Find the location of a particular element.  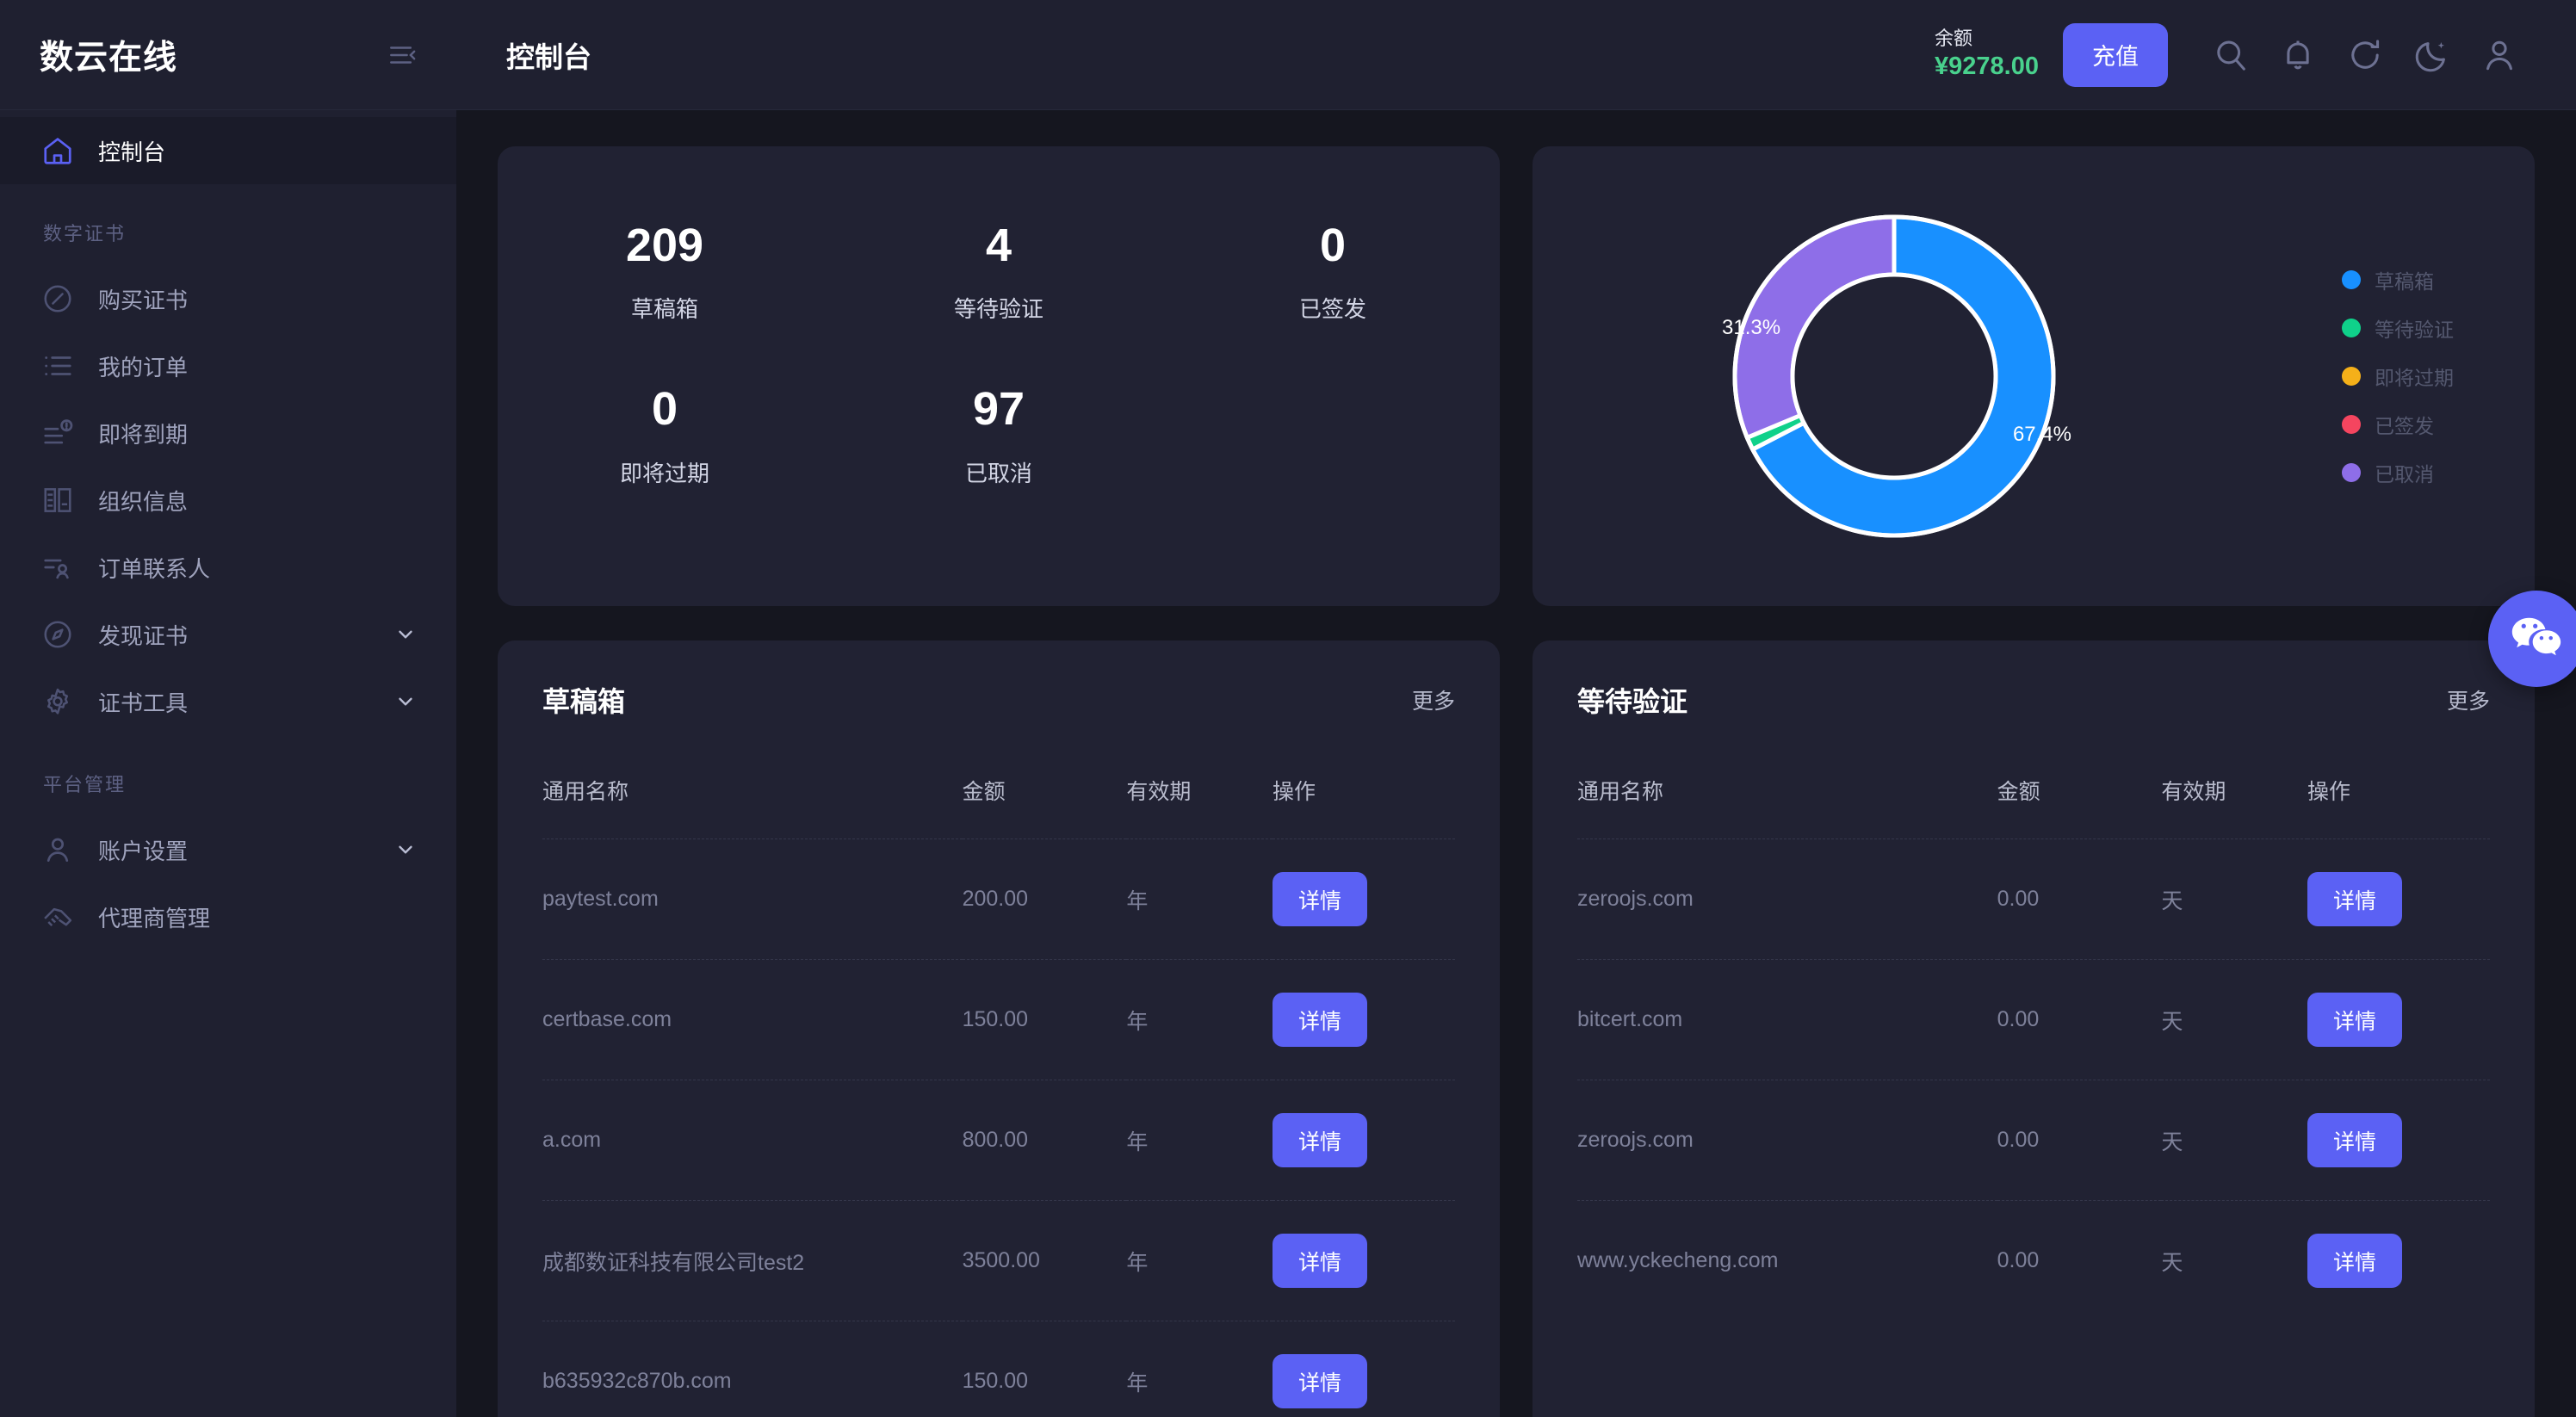

sidebar-item-my-orders: 我的订单 is located at coordinates (228, 365).